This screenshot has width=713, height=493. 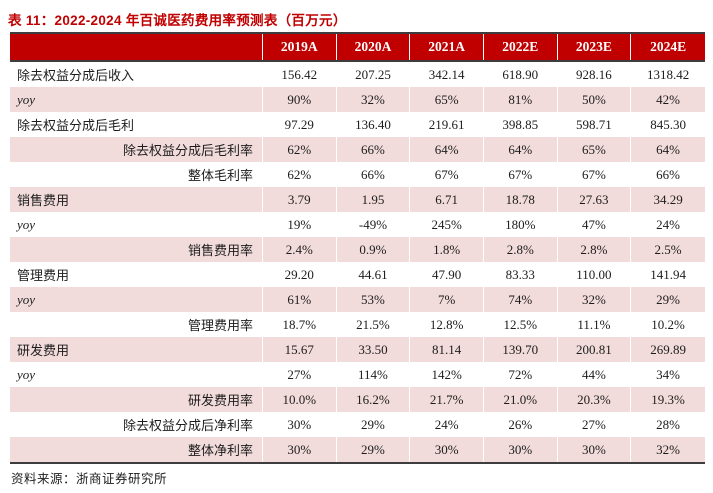 I want to click on cell-value: 136.40, so click(x=374, y=124).